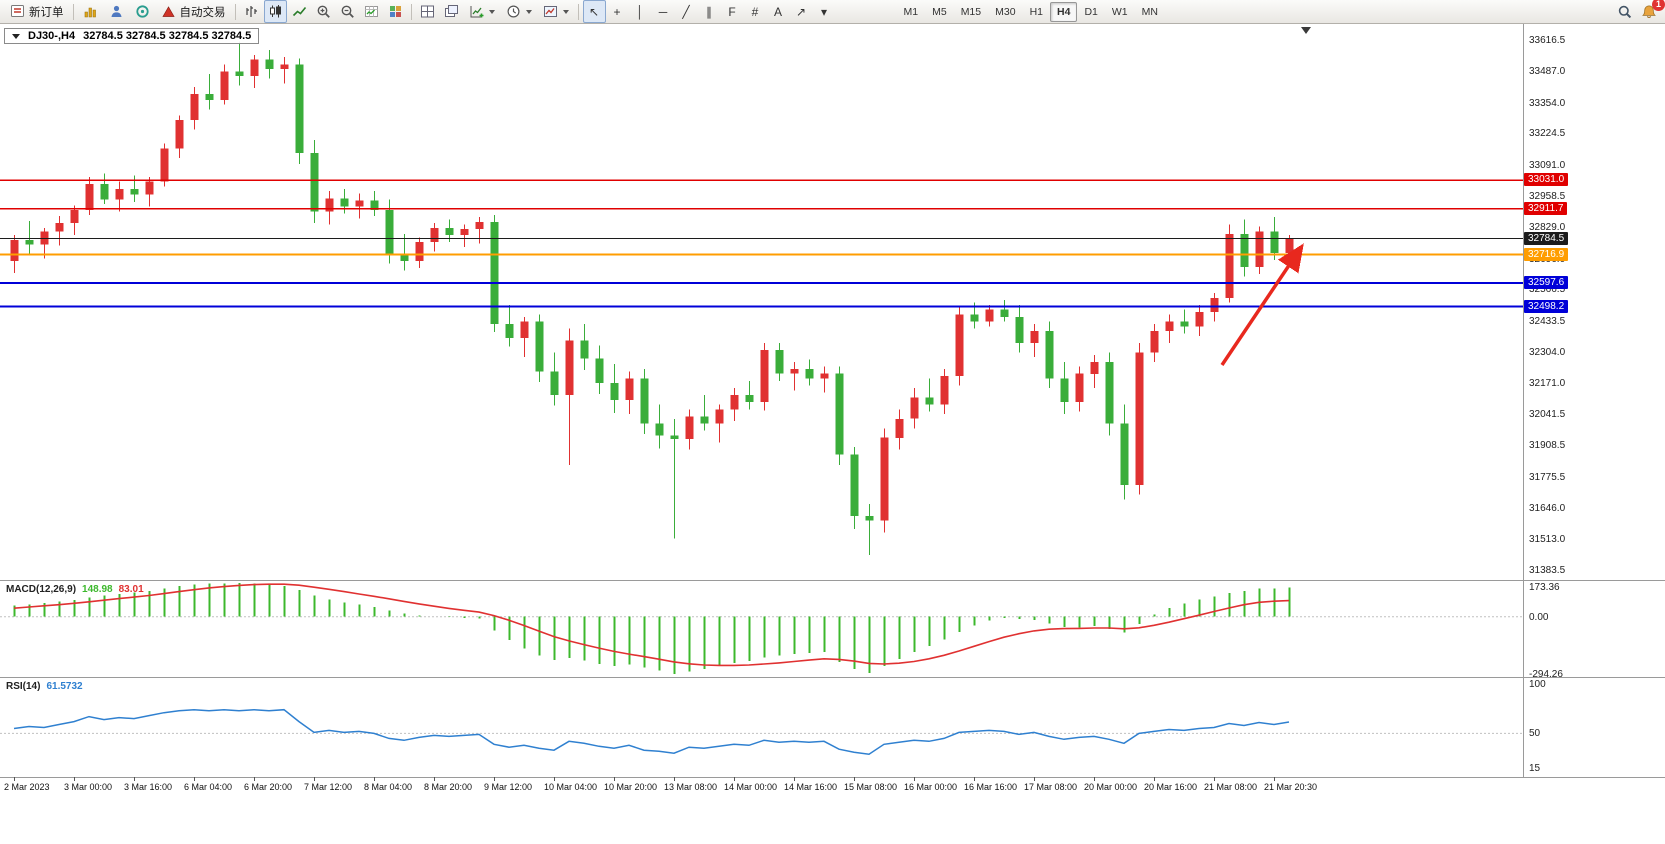  Describe the element at coordinates (1651, 11) in the screenshot. I see `notifications-button: 1` at that location.